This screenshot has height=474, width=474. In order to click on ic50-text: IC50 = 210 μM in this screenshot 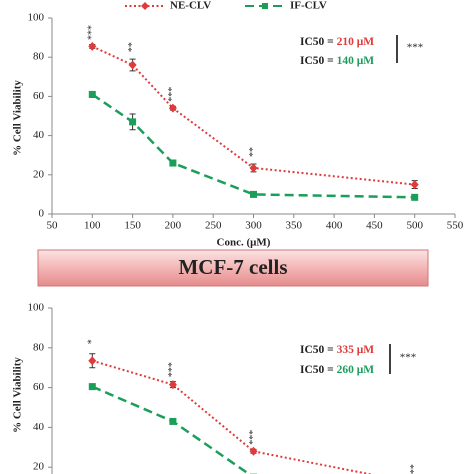, I will do `click(337, 42)`.